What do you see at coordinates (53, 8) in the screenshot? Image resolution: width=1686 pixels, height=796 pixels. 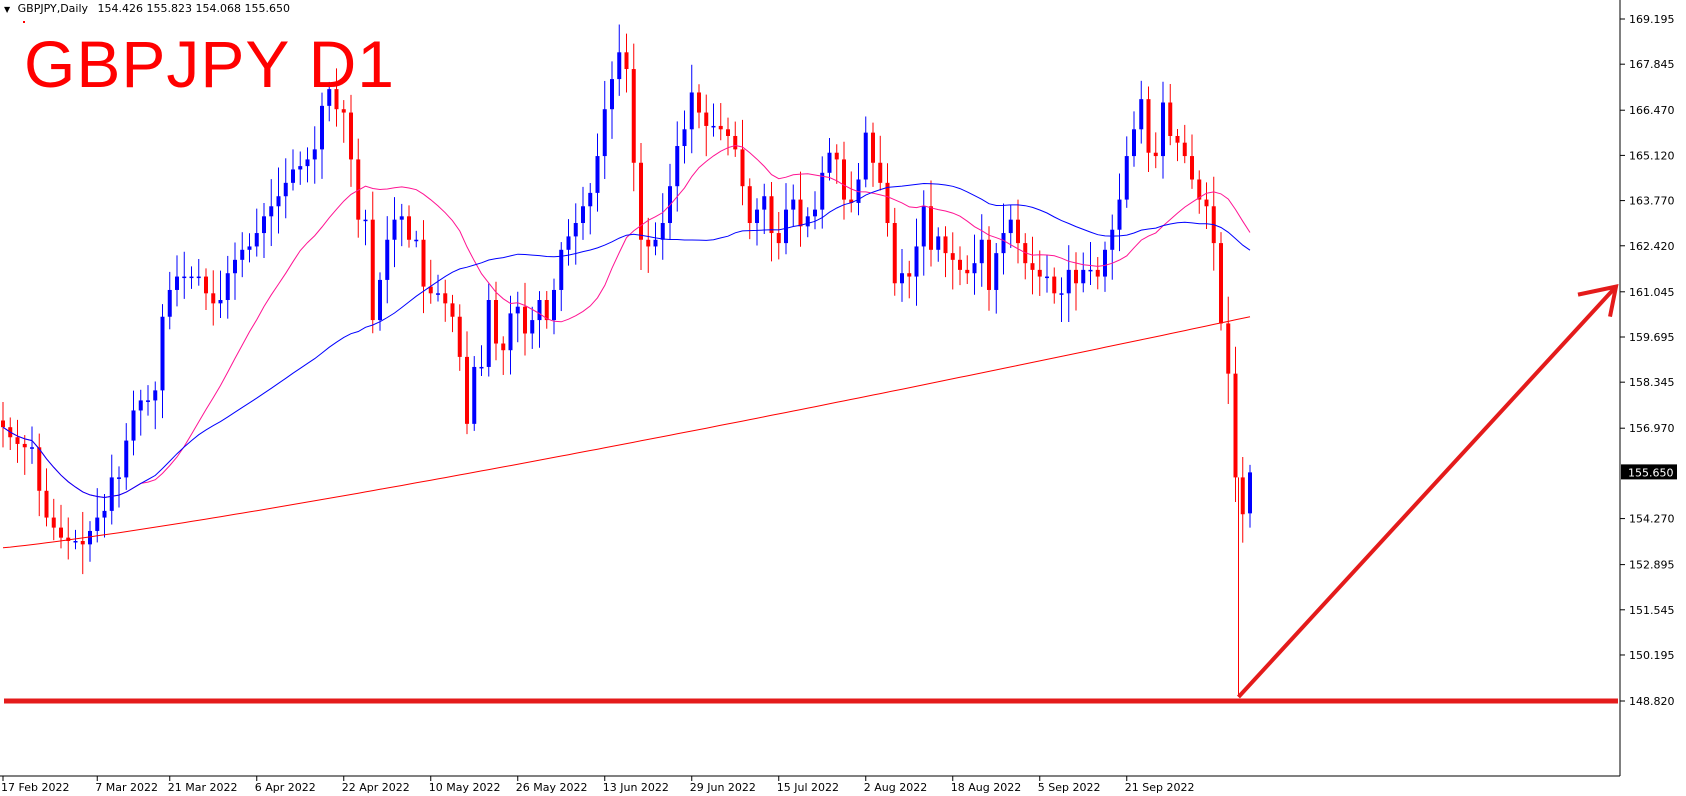 I see `symbol-info: GBPJPY,Daily` at bounding box center [53, 8].